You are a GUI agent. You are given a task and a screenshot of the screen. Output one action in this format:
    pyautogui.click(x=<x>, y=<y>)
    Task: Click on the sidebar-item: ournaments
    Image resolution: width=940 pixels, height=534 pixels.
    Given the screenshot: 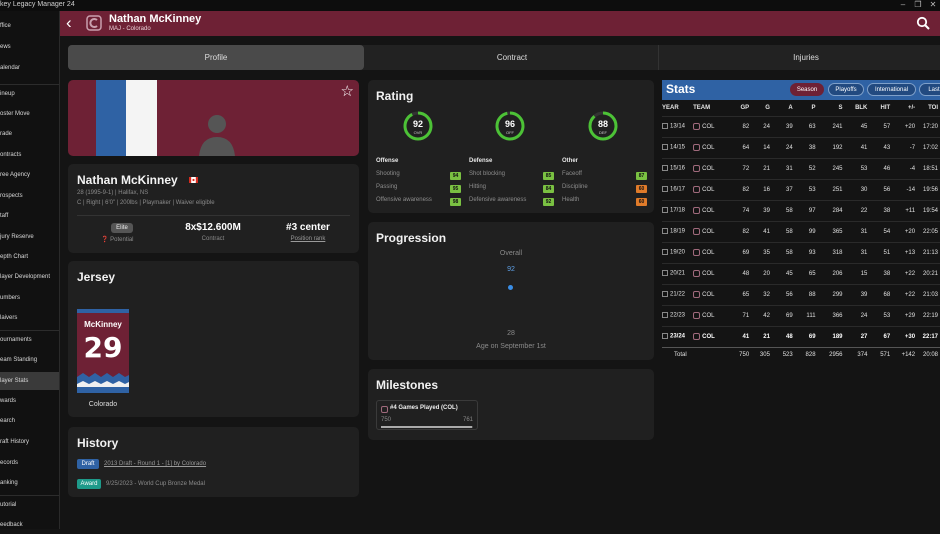 What is the action you would take?
    pyautogui.click(x=29, y=339)
    